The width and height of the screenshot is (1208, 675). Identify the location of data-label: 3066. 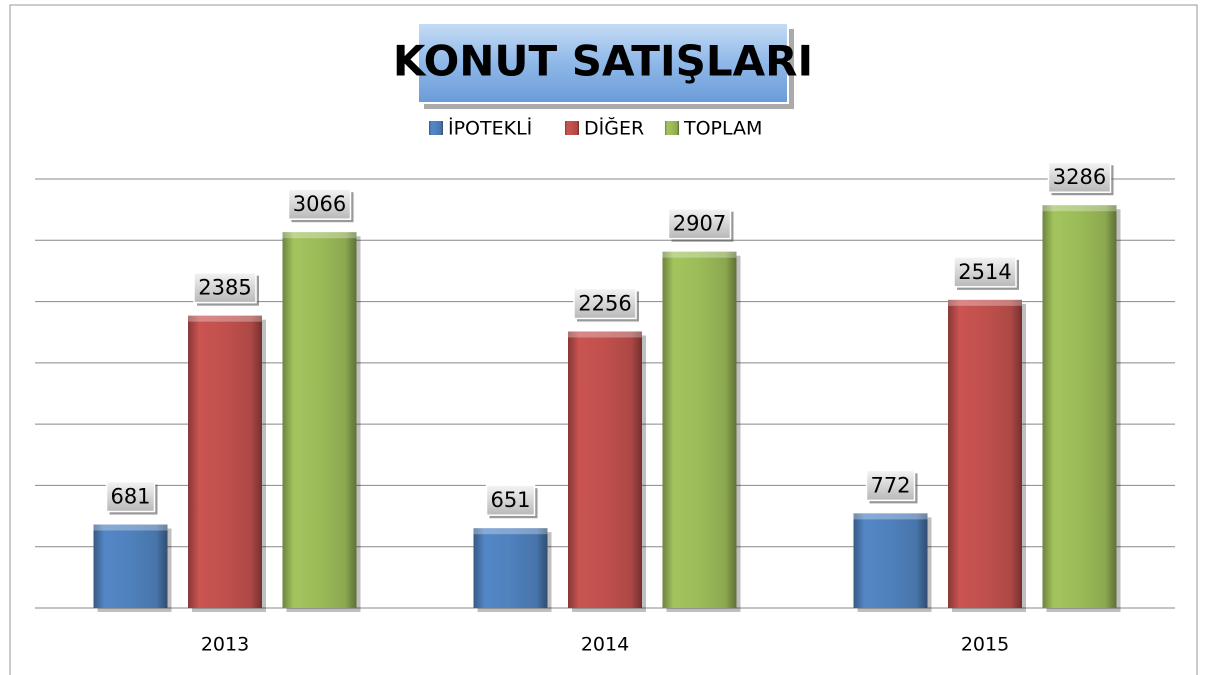
(319, 204).